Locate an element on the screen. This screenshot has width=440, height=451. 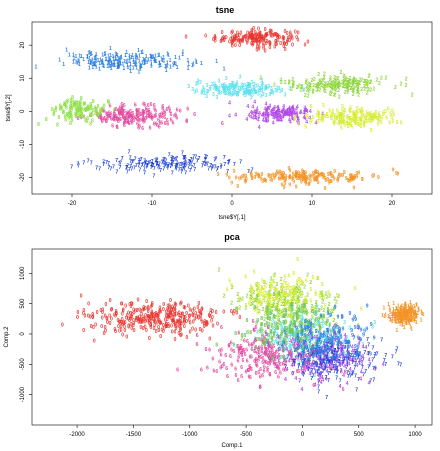
tsne-point: 9 is located at coordinates (264, 180).